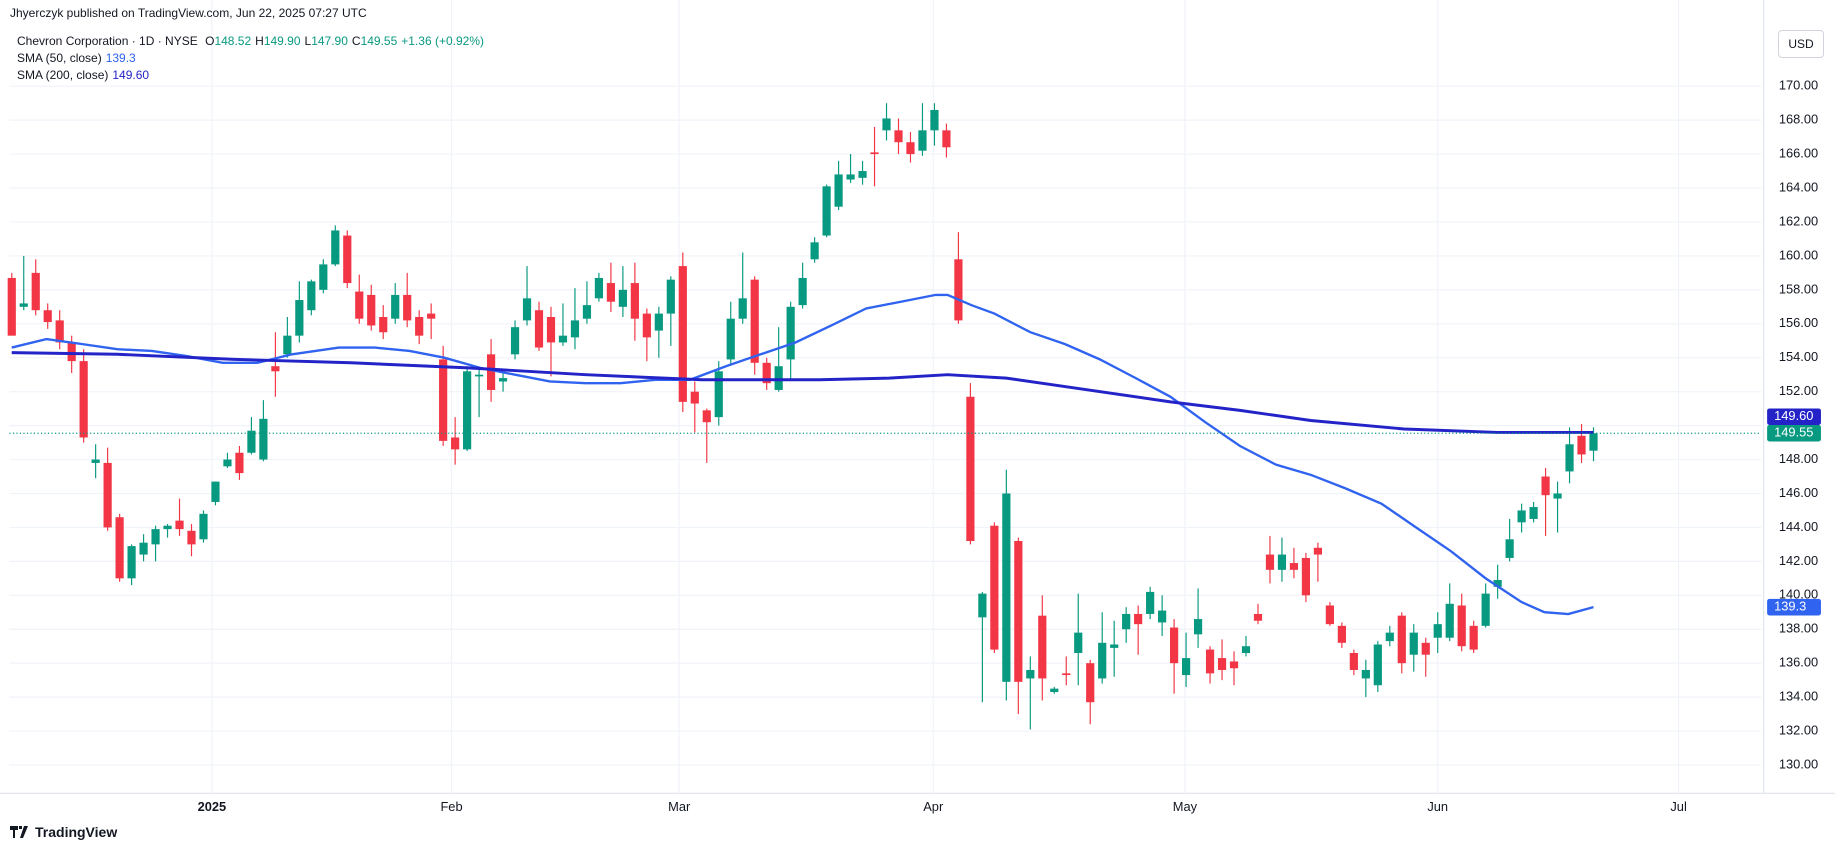 The height and width of the screenshot is (850, 1835). What do you see at coordinates (1793, 432) in the screenshot?
I see `price-tag-label: 149.55` at bounding box center [1793, 432].